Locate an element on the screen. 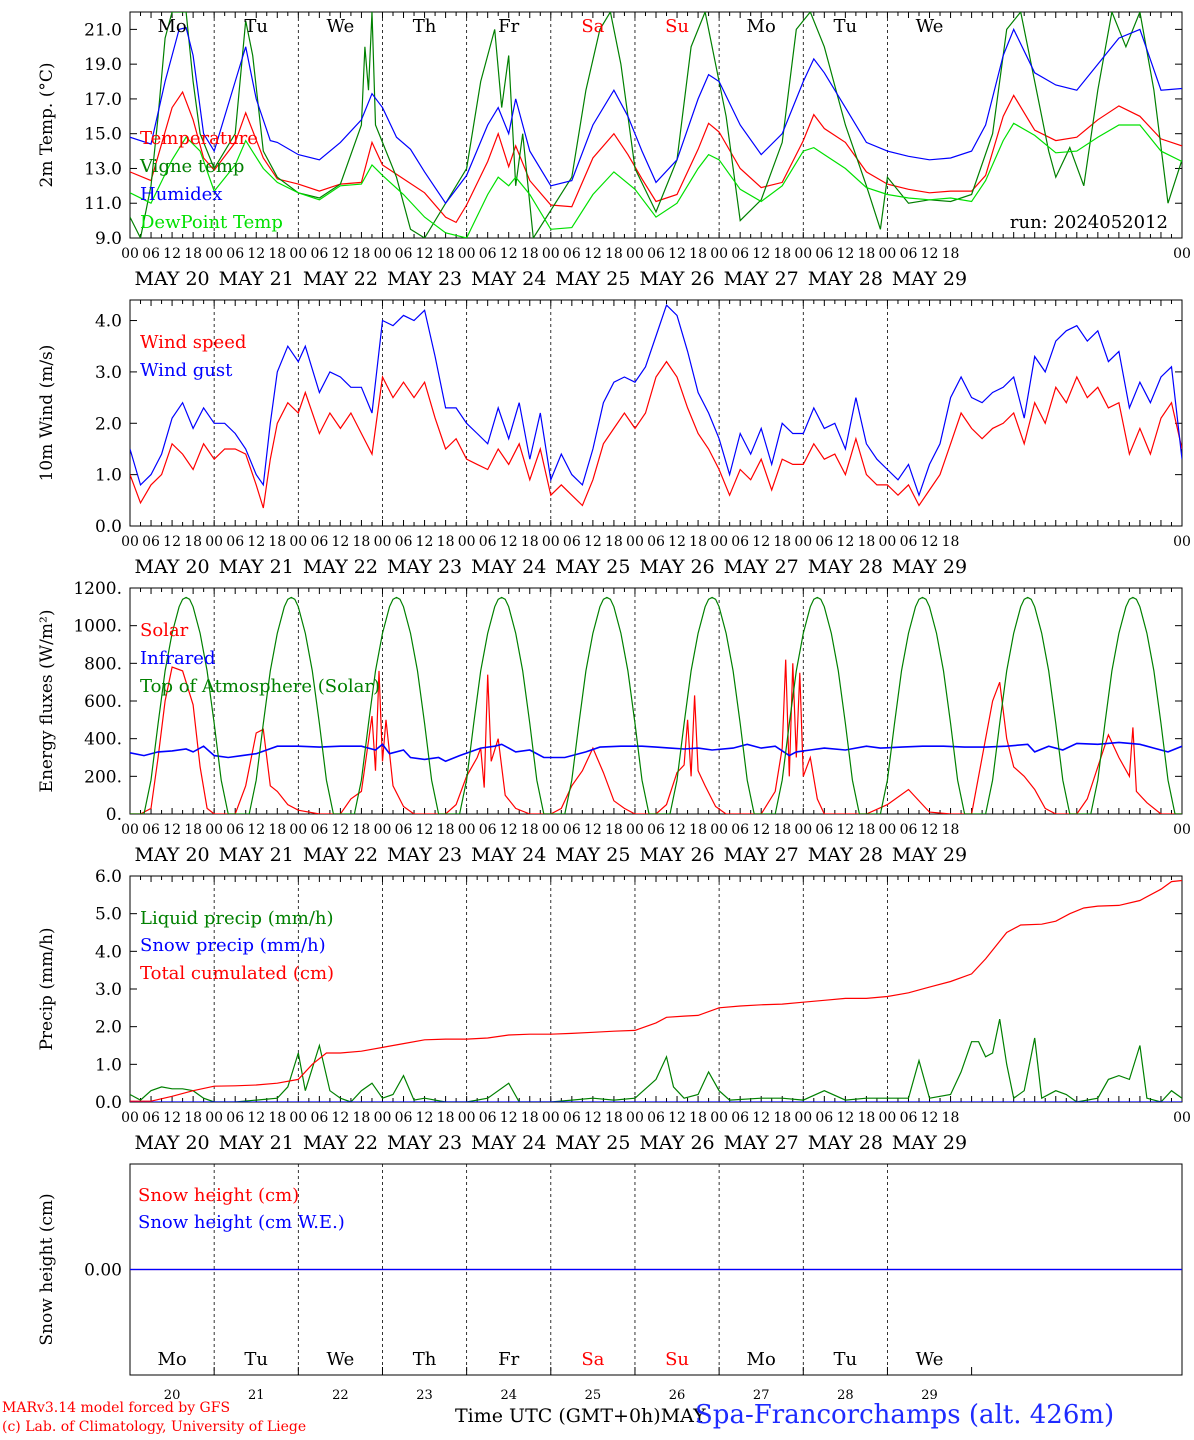 The width and height of the screenshot is (1194, 1440). date-label: MAY 29 is located at coordinates (929, 279).